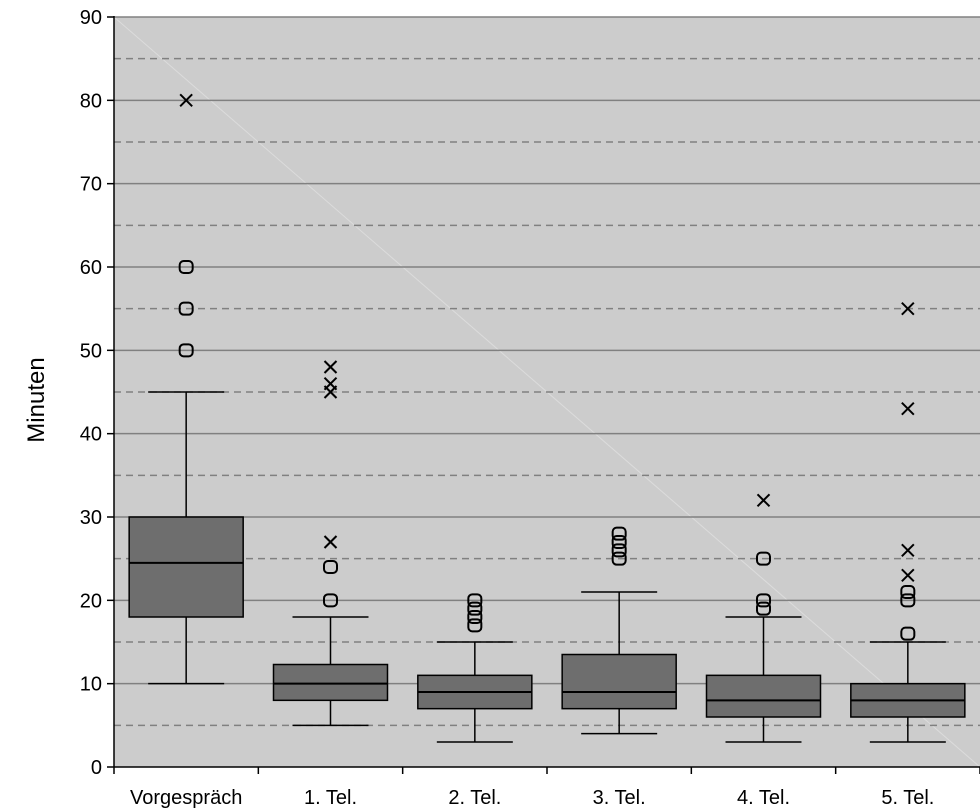 The image size is (980, 809). I want to click on y-axis: 0 10 20 30 40 50 60 70 80 90, so click(97, 393).